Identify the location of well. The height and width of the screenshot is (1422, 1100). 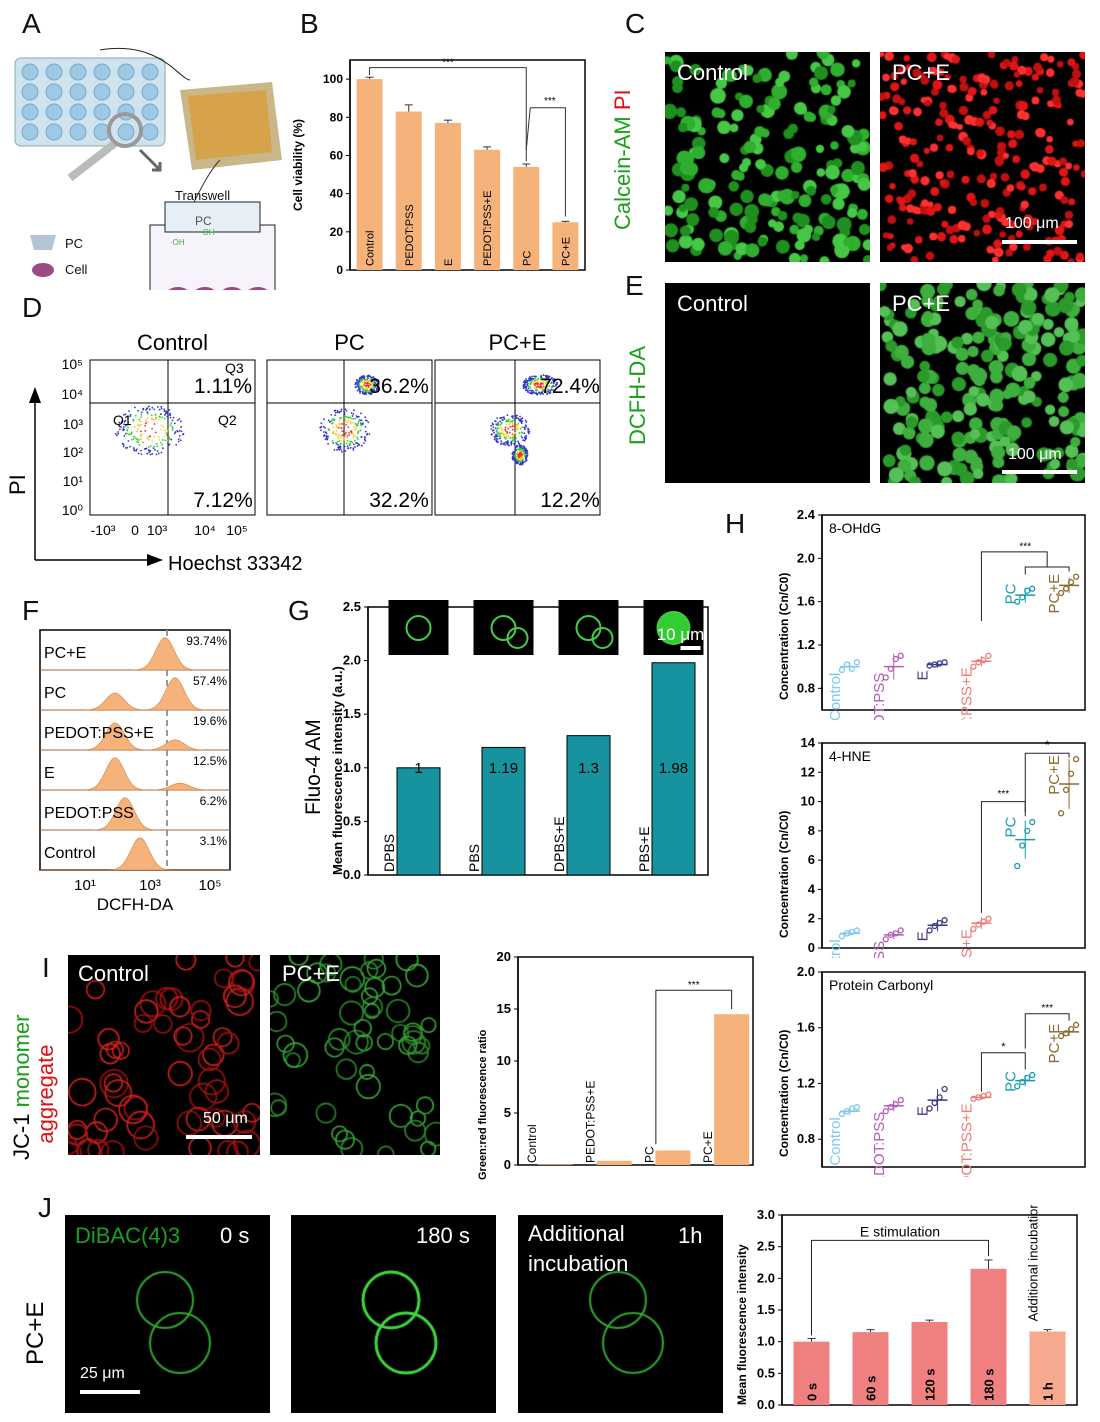
(54, 112).